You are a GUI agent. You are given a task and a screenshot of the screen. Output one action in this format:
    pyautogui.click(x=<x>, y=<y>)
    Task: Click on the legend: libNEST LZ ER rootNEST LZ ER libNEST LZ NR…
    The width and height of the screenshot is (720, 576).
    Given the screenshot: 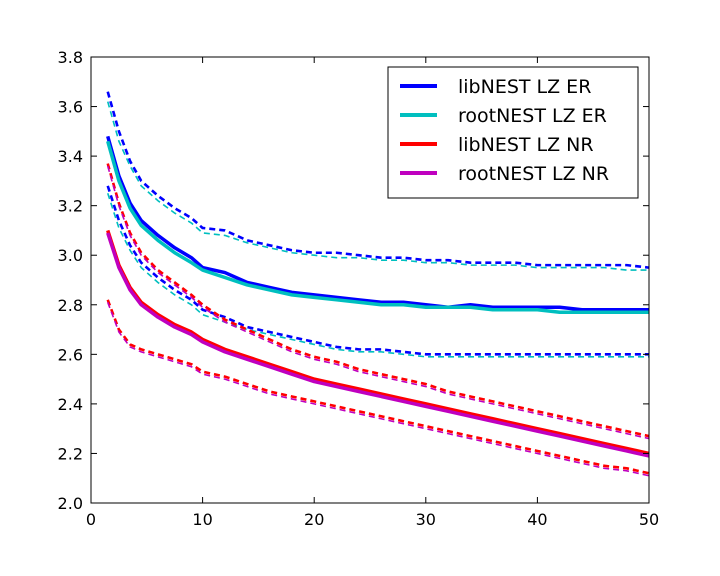 What is the action you would take?
    pyautogui.click(x=513, y=132)
    